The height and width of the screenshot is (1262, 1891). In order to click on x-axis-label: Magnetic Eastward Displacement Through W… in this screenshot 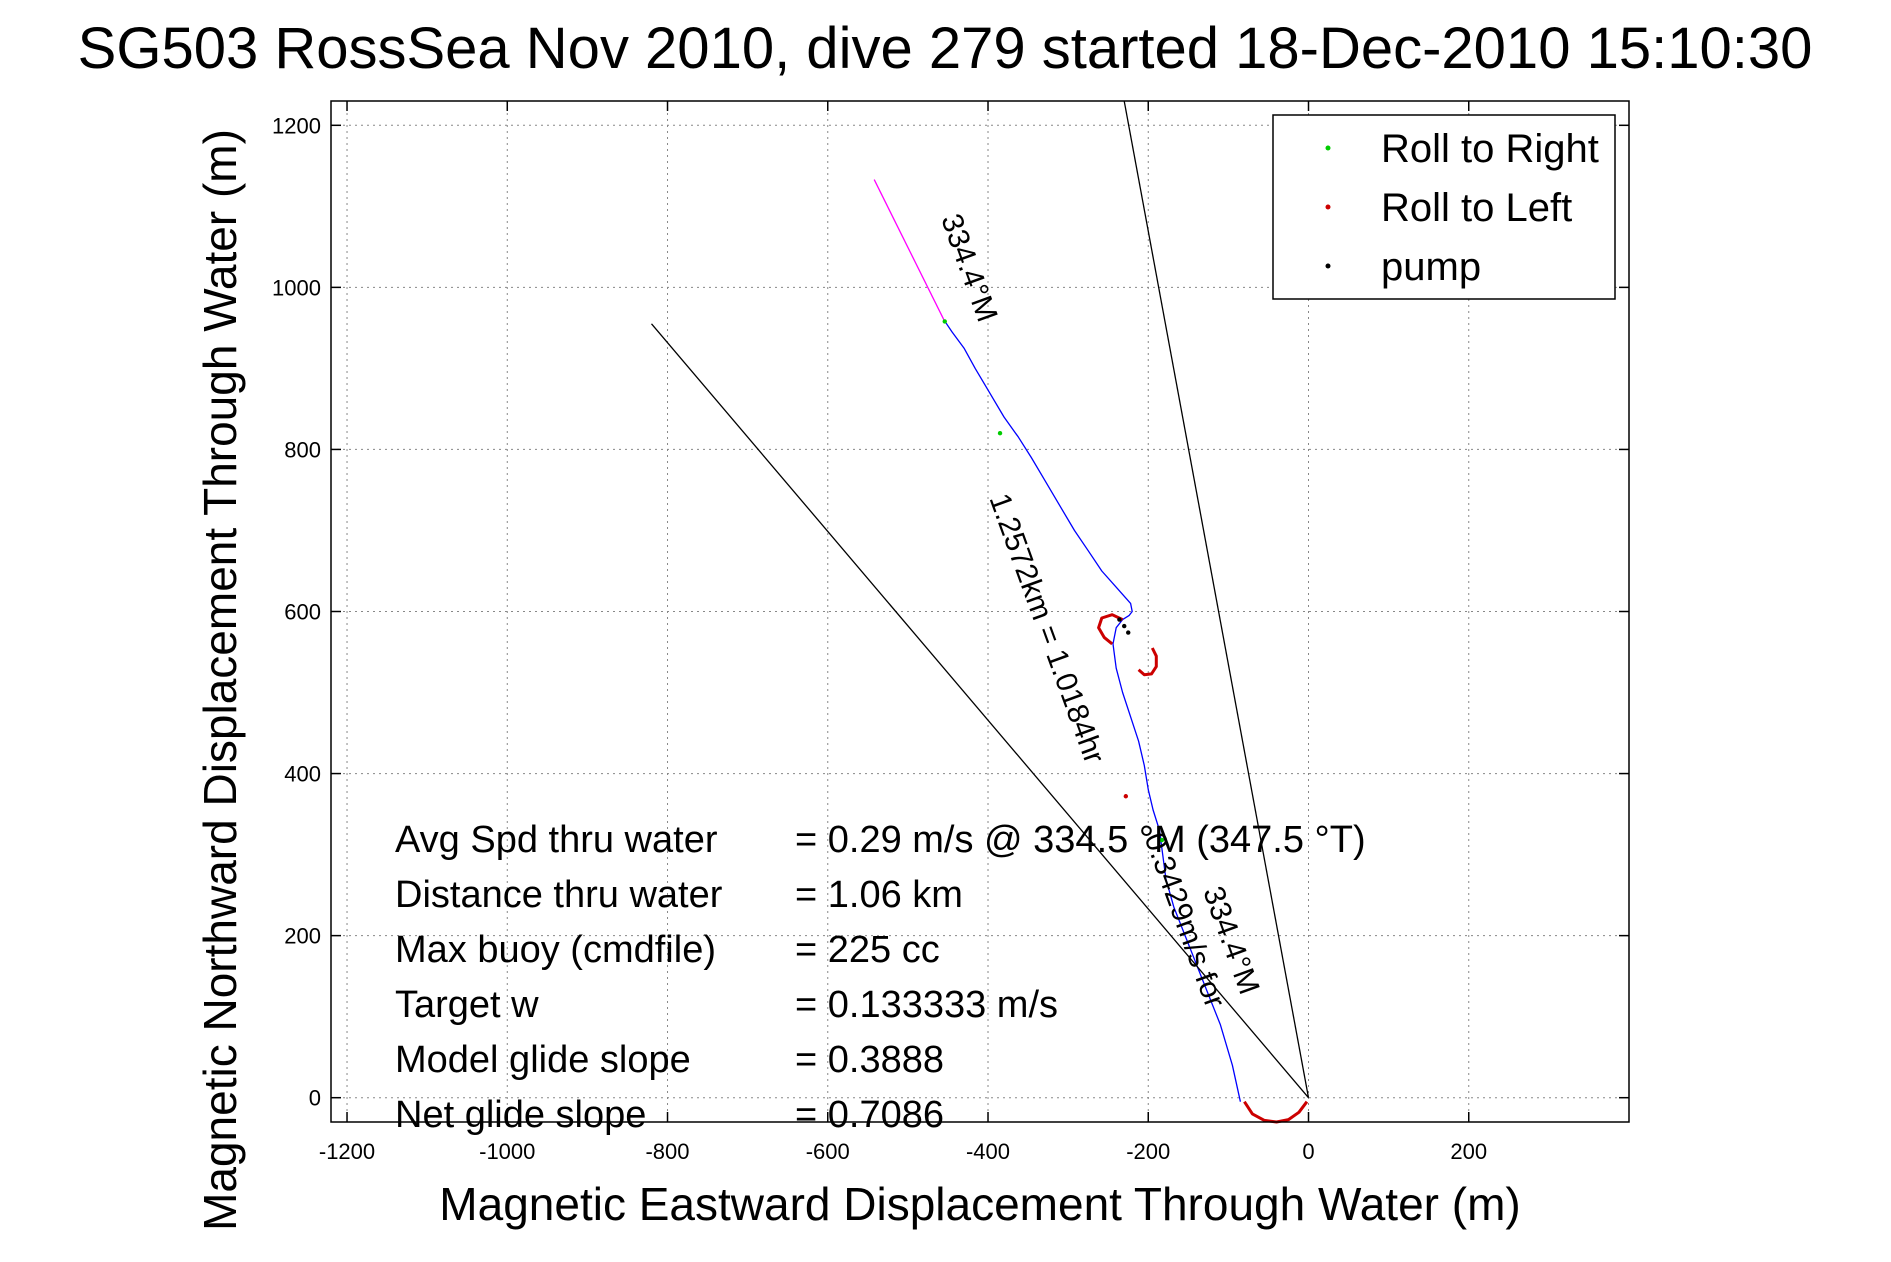, I will do `click(979, 1204)`.